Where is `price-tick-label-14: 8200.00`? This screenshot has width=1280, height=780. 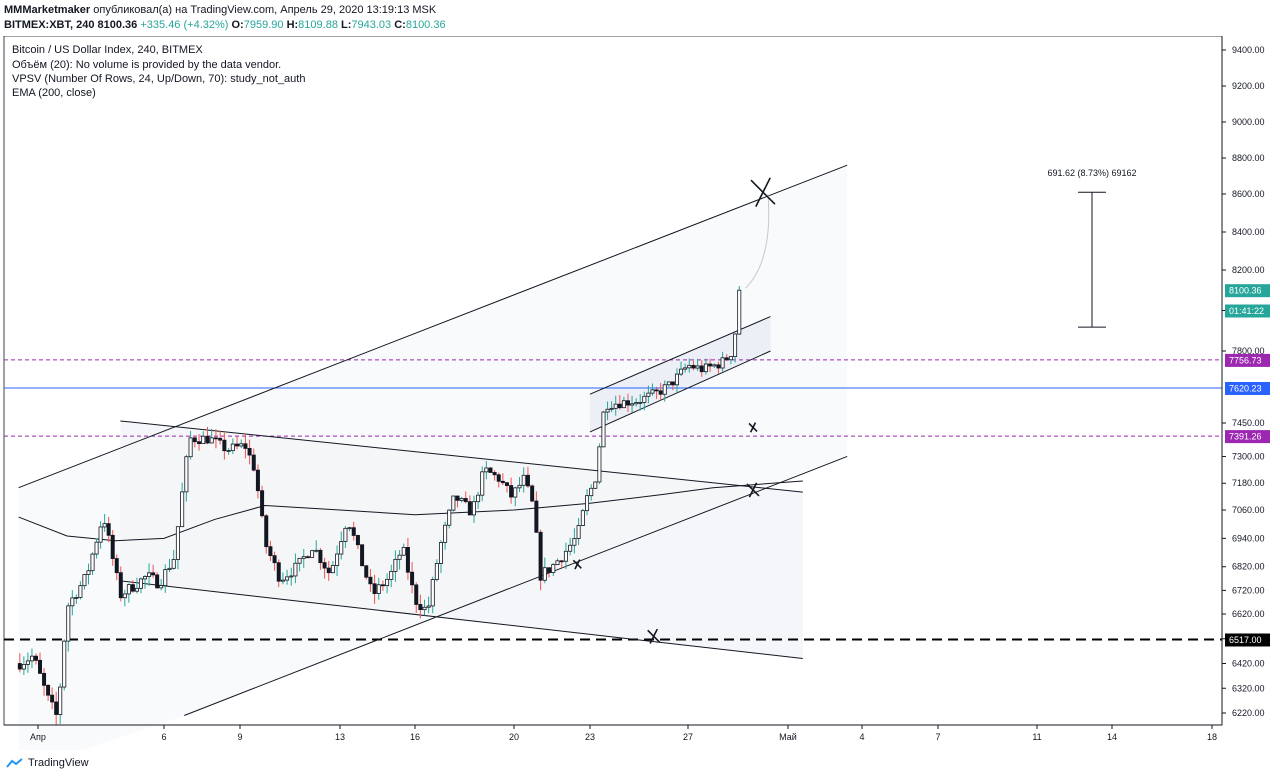 price-tick-label-14: 8200.00 is located at coordinates (1248, 270).